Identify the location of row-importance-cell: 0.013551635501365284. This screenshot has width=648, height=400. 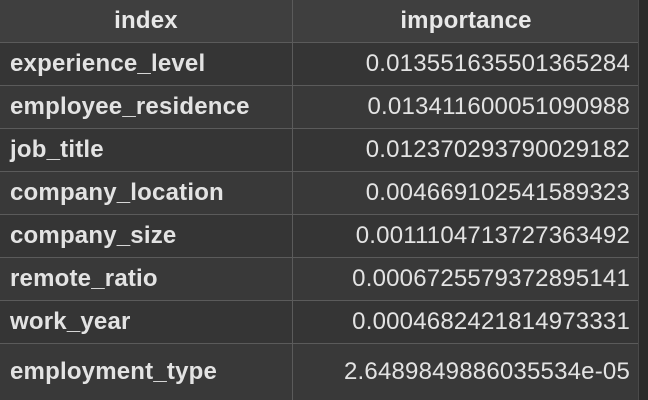
(497, 63).